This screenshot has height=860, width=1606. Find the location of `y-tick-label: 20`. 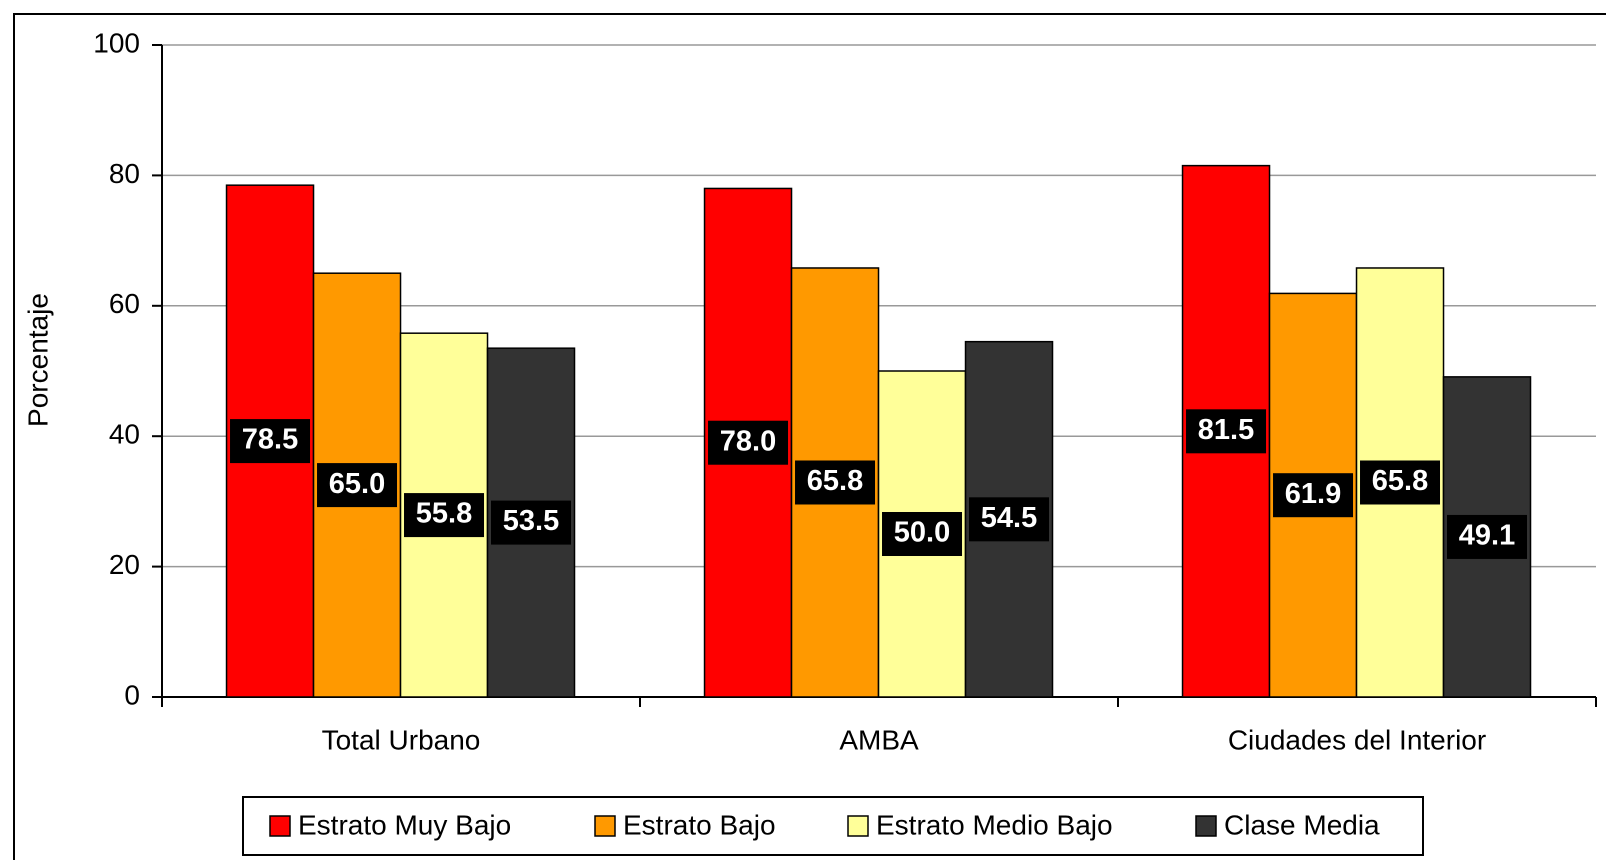

y-tick-label: 20 is located at coordinates (124, 564).